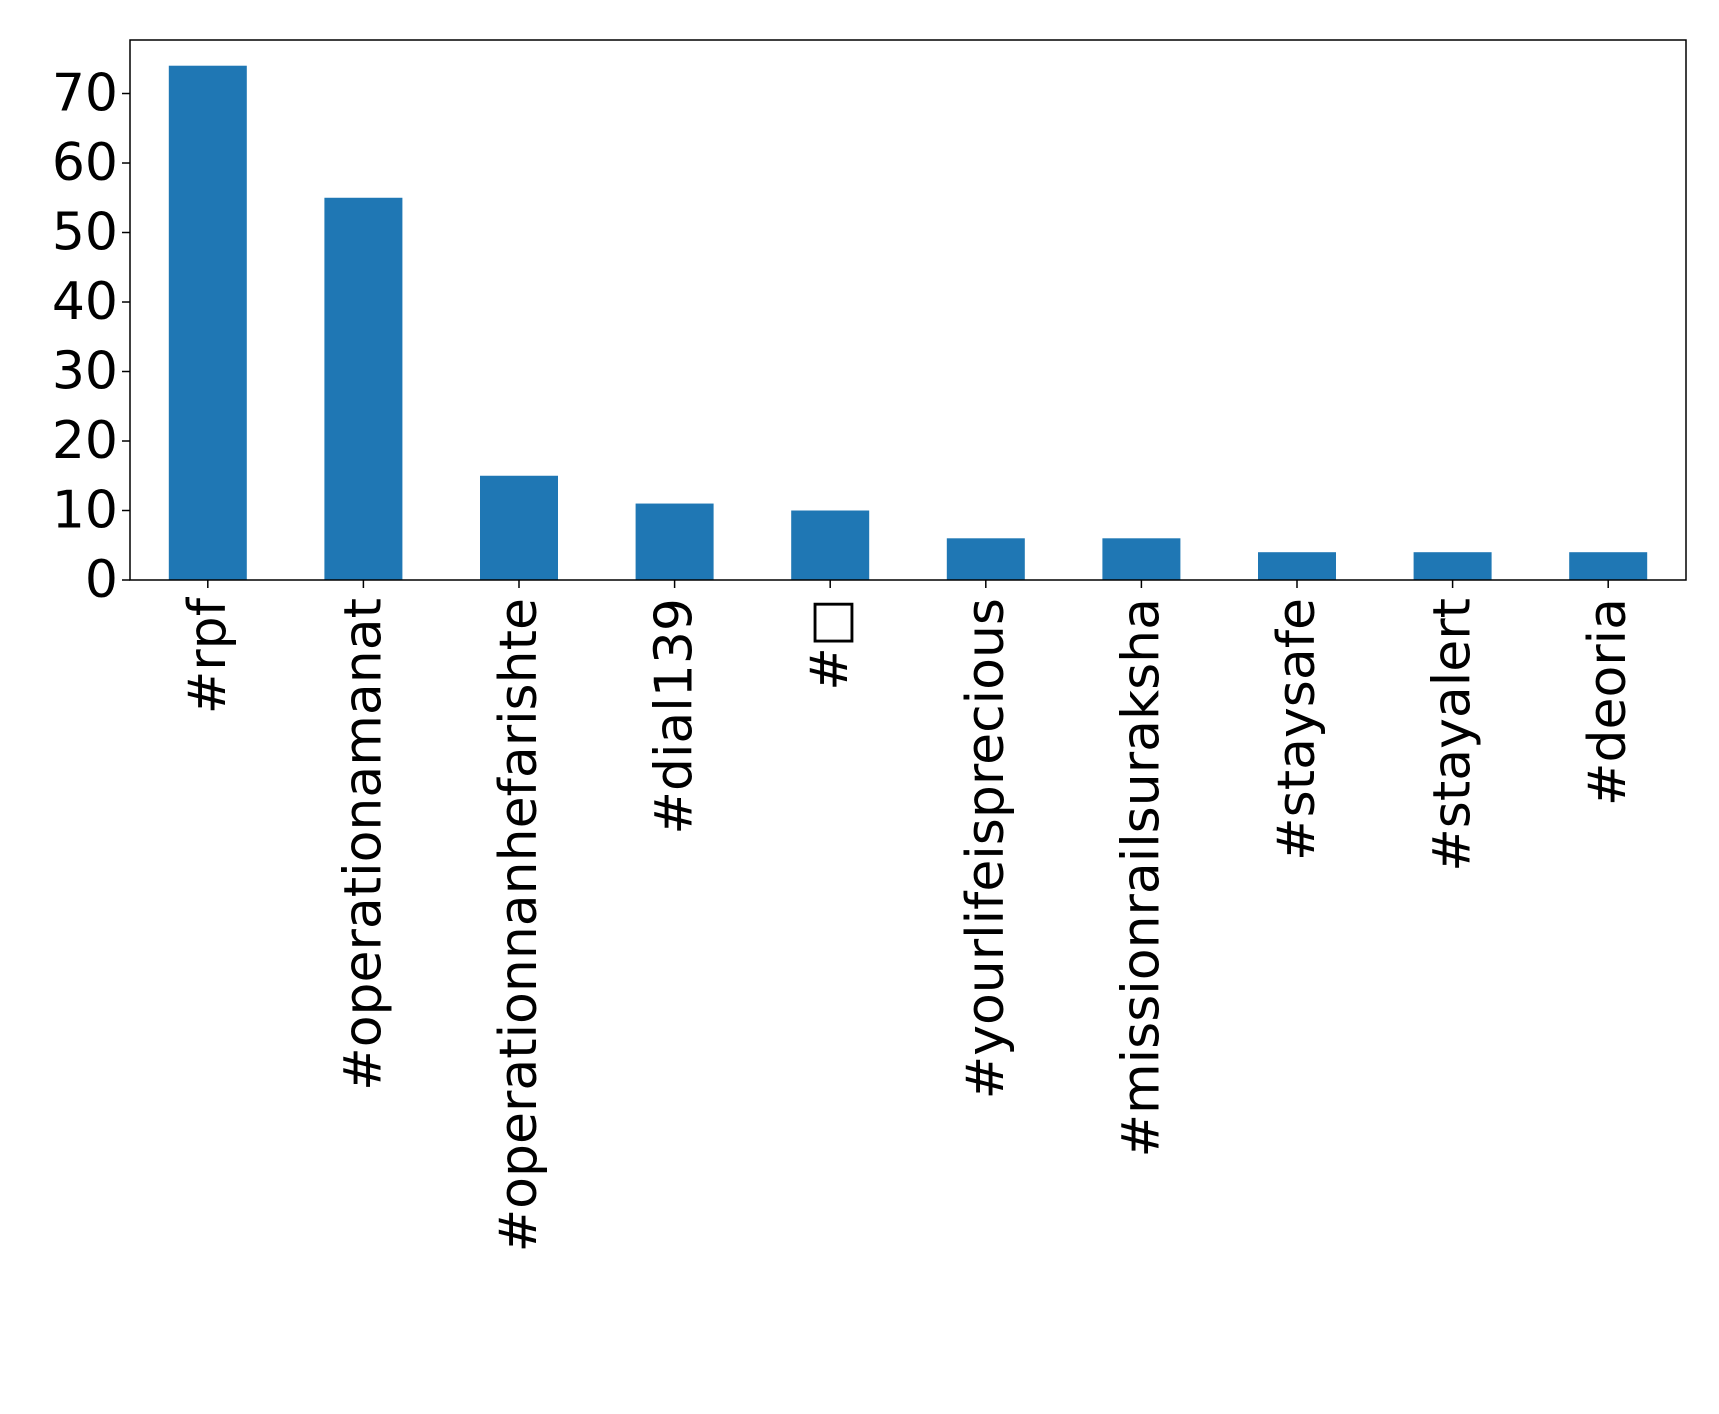 This screenshot has width=1719, height=1414. Describe the element at coordinates (1608, 702) in the screenshot. I see `x-tick-label-9: #deoria` at that location.